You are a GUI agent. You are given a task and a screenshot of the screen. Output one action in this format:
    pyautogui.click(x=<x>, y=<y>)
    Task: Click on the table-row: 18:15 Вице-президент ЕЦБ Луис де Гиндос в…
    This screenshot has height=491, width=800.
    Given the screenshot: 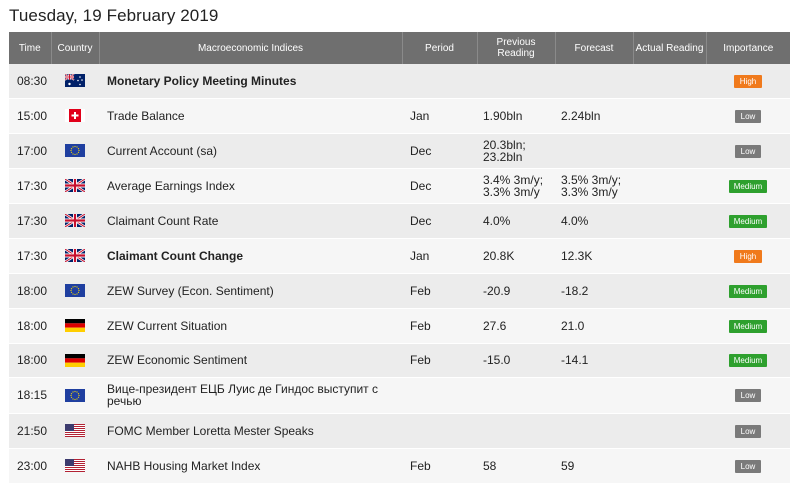 What is the action you would take?
    pyautogui.click(x=399, y=395)
    